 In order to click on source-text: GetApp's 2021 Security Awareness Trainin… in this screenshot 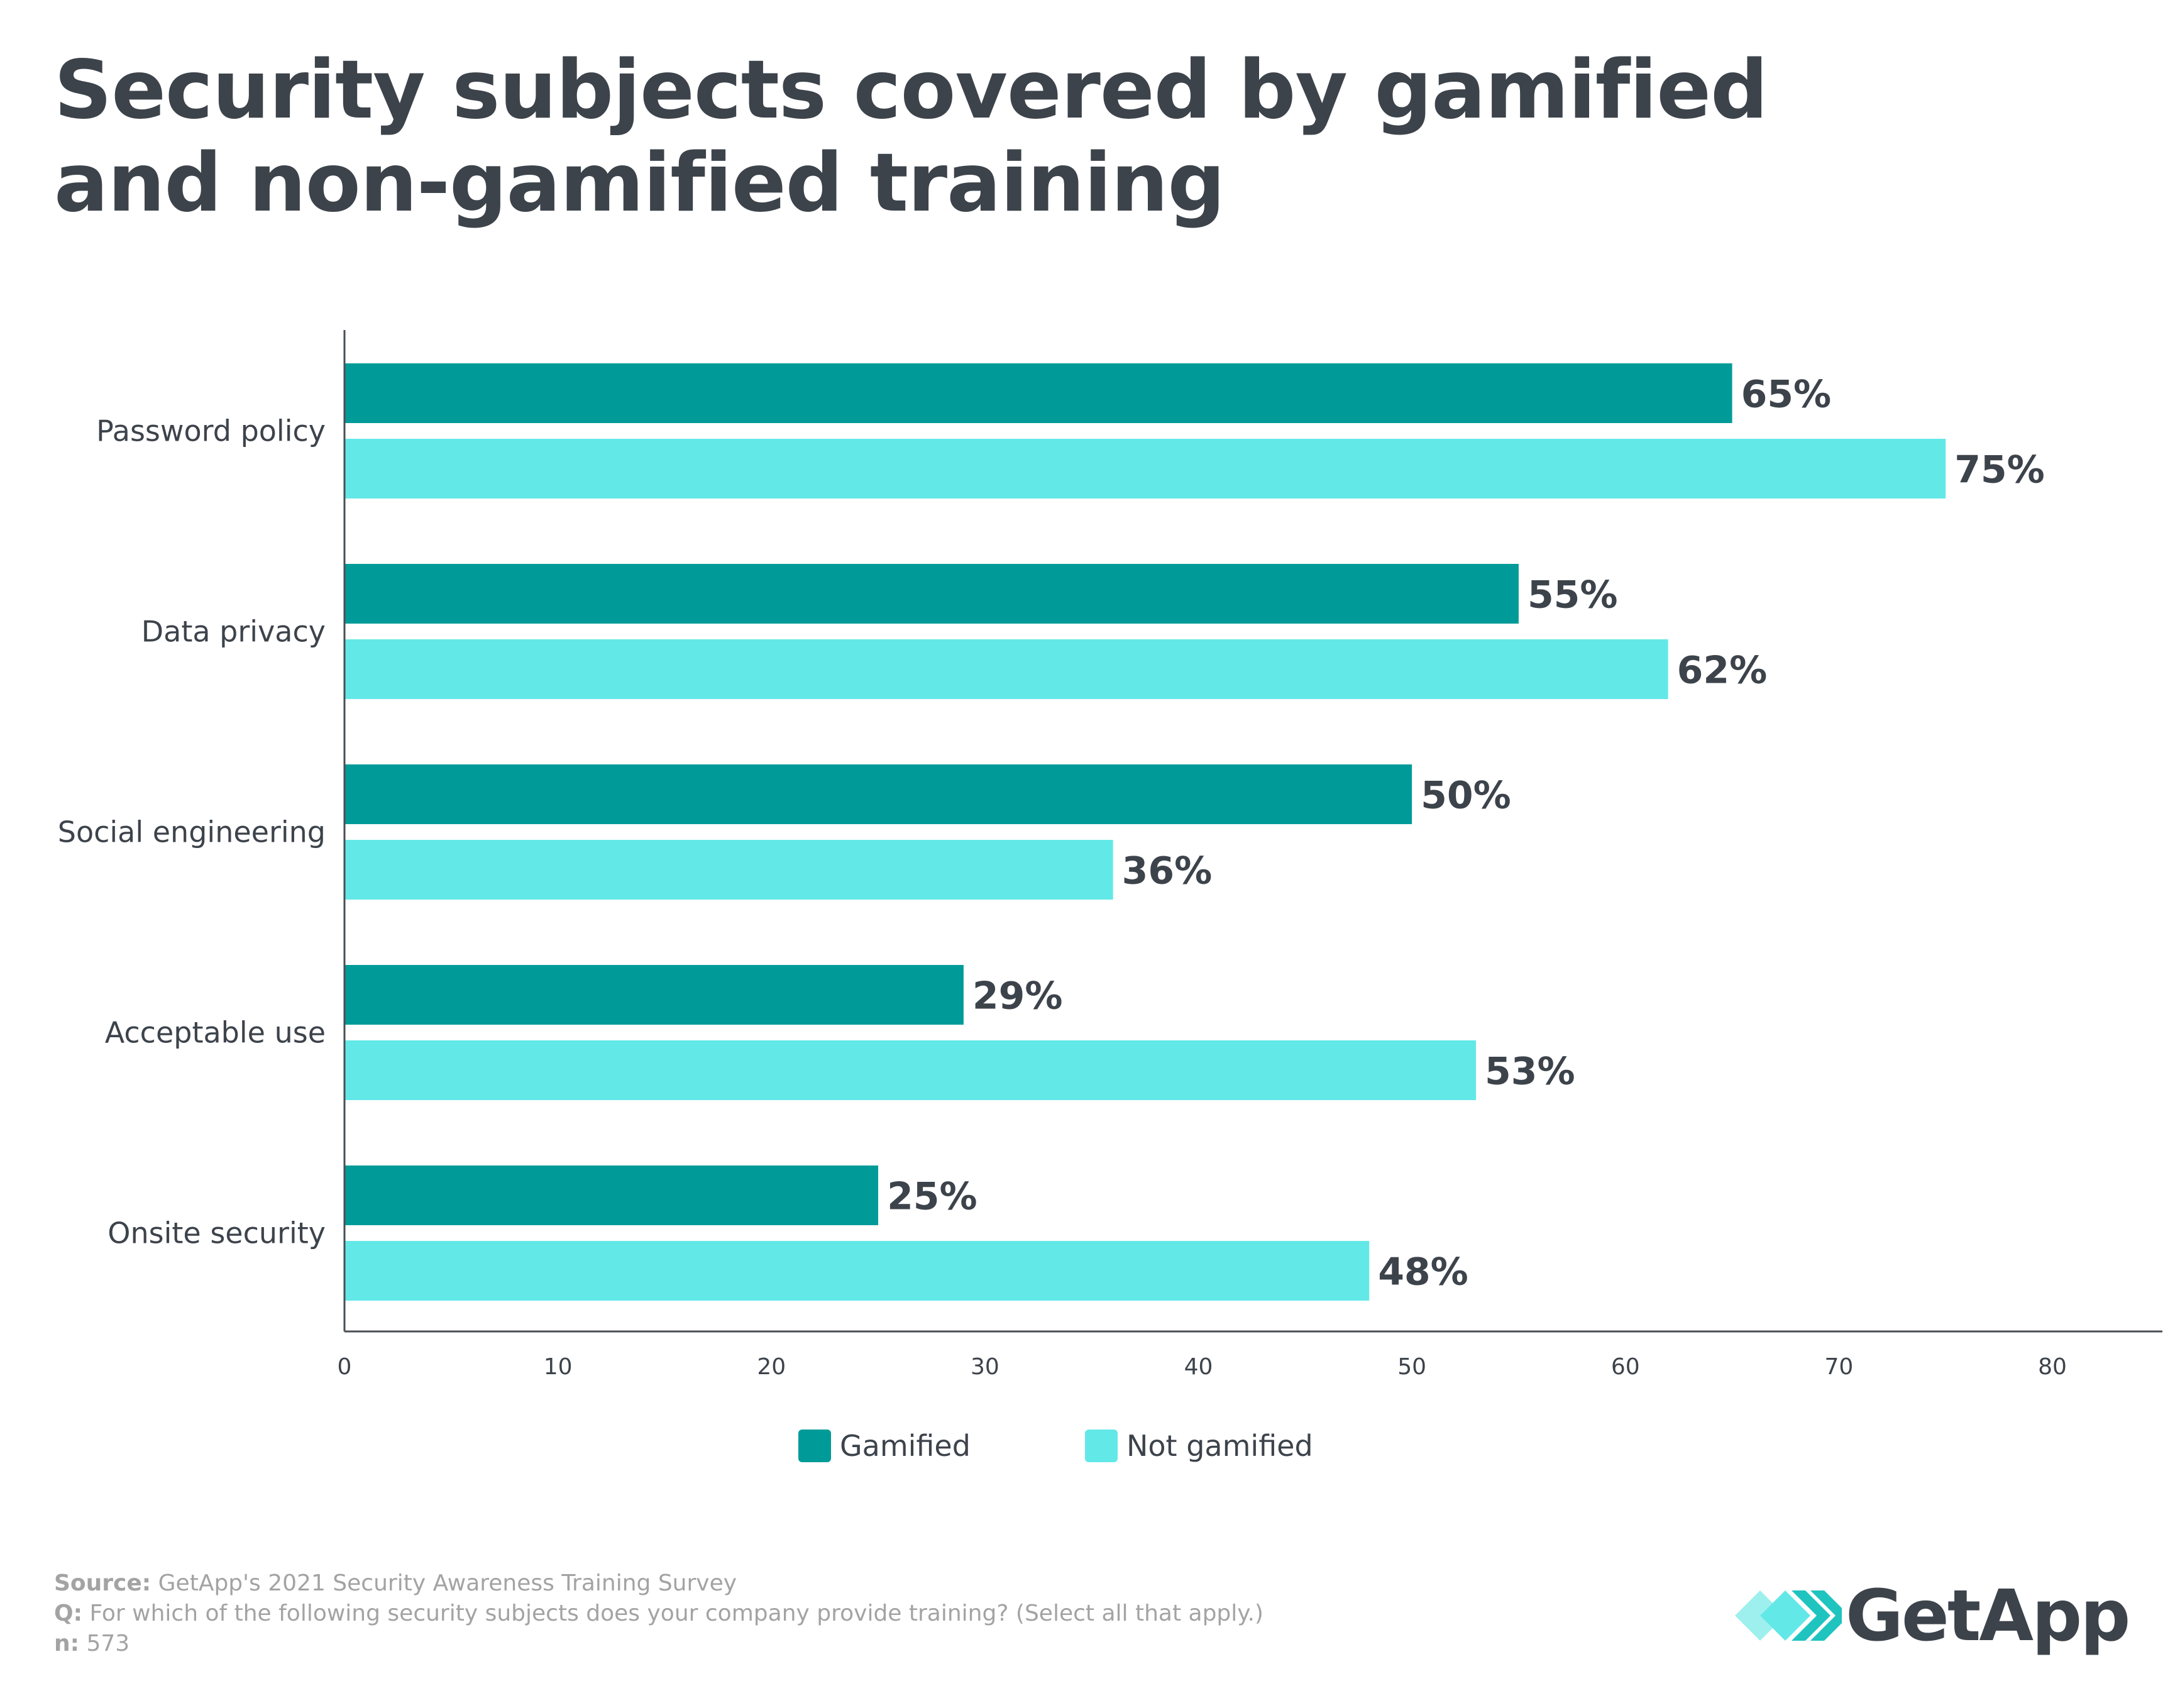, I will do `click(447, 1583)`.